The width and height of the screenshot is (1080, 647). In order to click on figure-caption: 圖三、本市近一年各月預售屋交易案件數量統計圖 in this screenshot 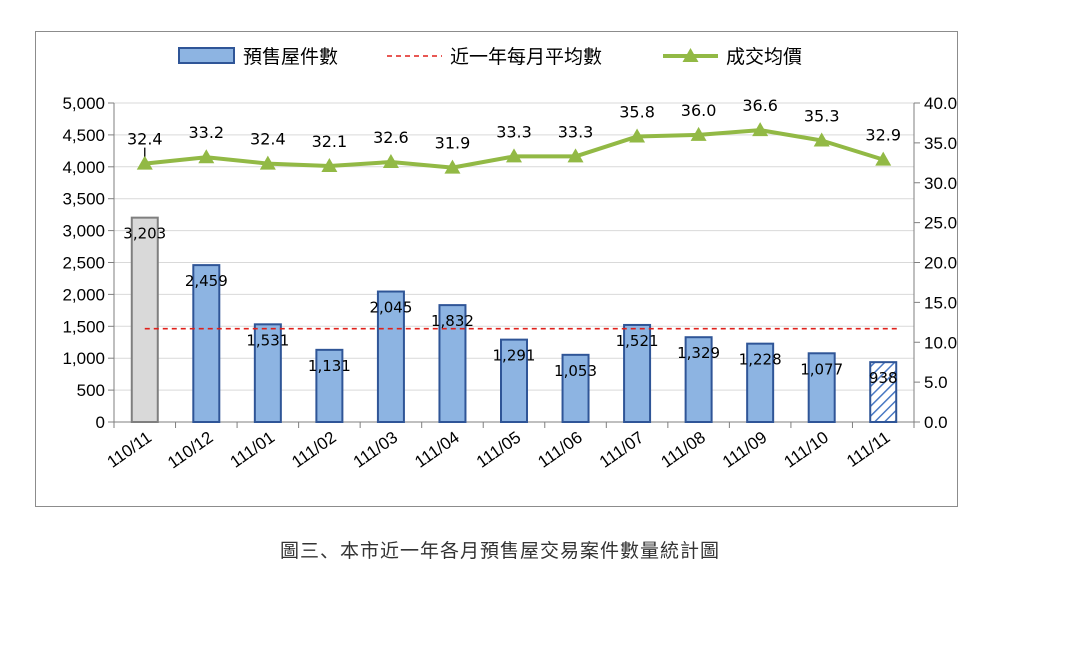, I will do `click(499, 551)`.